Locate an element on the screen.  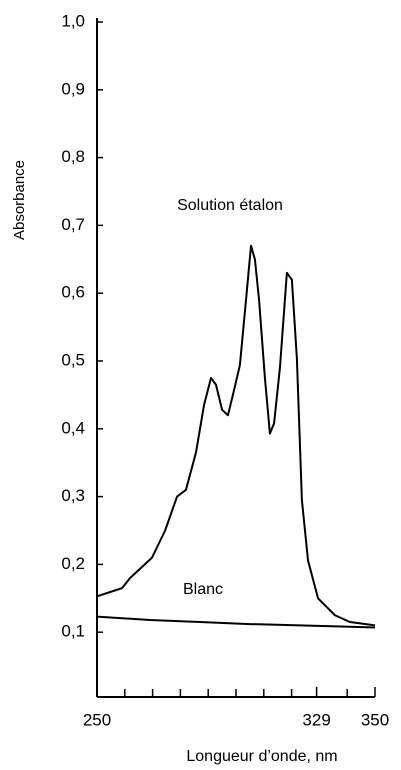
y-tick-label: 0,5 is located at coordinates (73, 359).